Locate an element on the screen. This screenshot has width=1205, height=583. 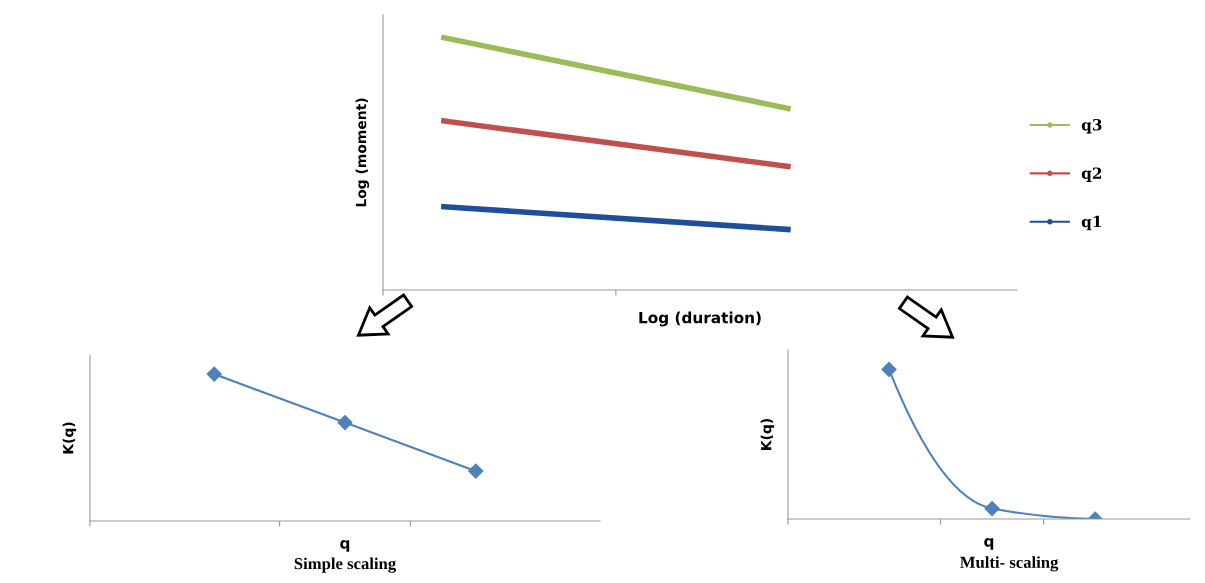
legend-label: q2 is located at coordinates (1091, 174).